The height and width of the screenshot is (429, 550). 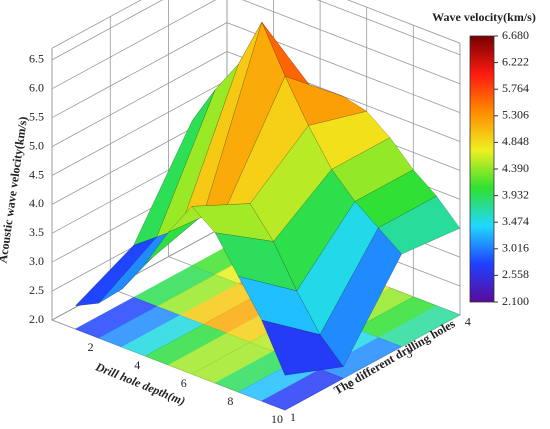 What do you see at coordinates (36, 203) in the screenshot?
I see `z-tick-label: 4.0` at bounding box center [36, 203].